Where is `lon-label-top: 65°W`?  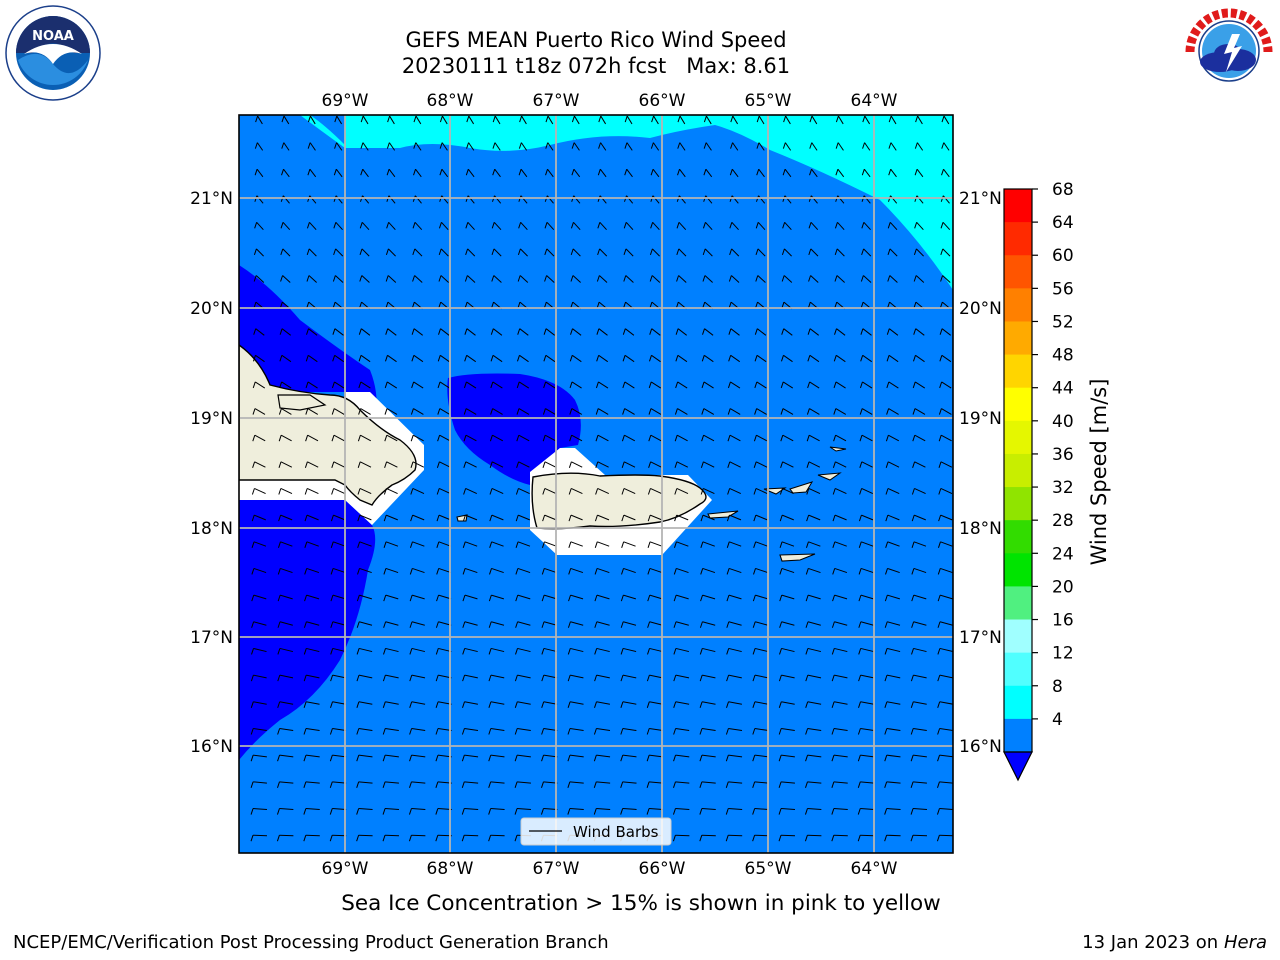 lon-label-top: 65°W is located at coordinates (768, 101).